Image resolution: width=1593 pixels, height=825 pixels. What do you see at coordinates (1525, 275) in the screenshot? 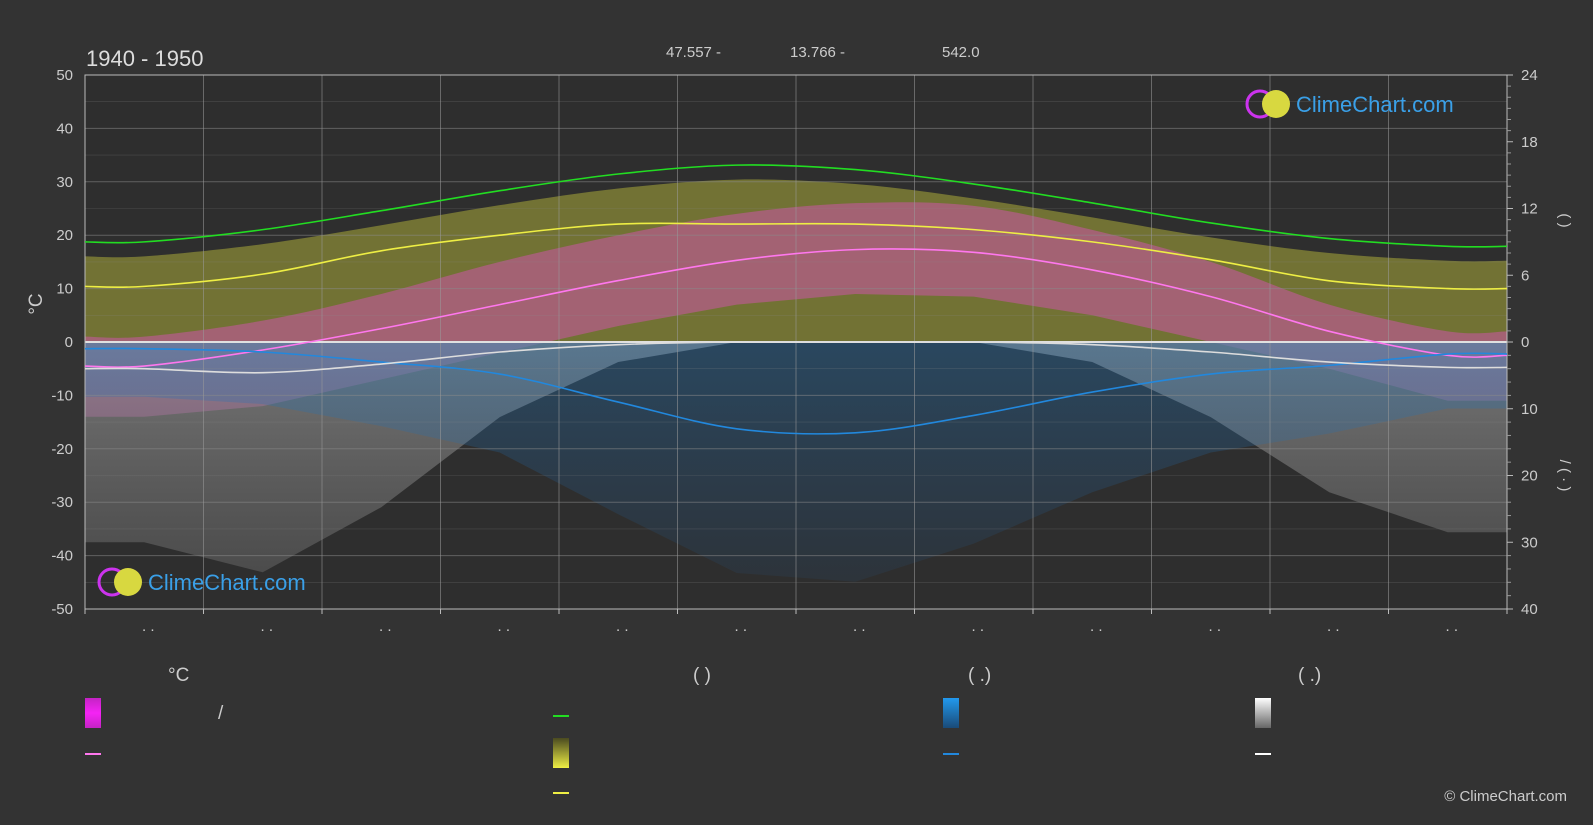
I see `right-axis-top-tick: 6` at bounding box center [1525, 275].